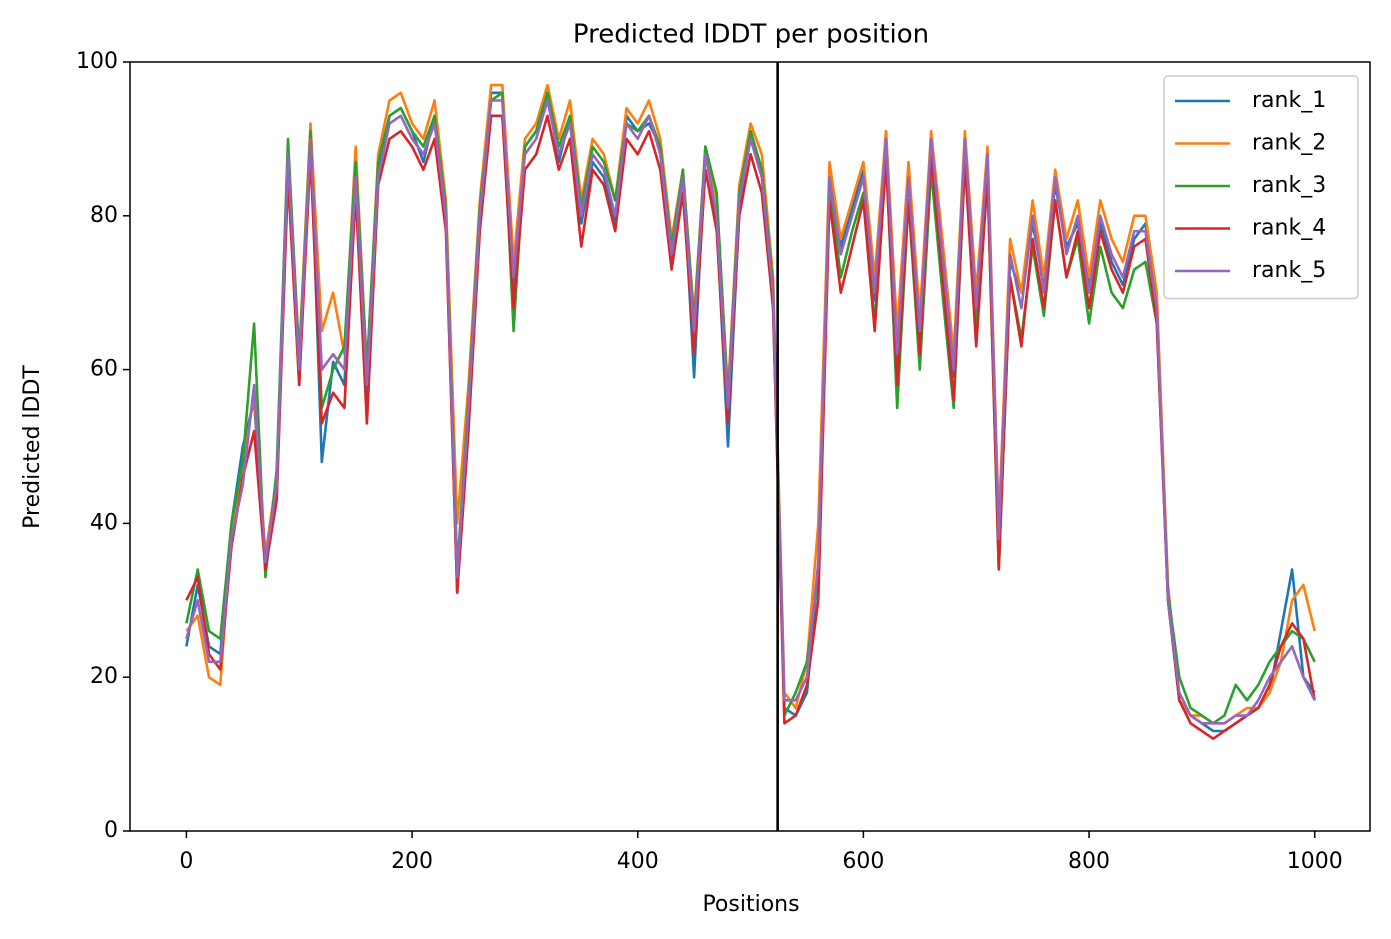 This screenshot has width=1391, height=939. Describe the element at coordinates (104, 369) in the screenshot. I see `y-tick-label: 60` at that location.